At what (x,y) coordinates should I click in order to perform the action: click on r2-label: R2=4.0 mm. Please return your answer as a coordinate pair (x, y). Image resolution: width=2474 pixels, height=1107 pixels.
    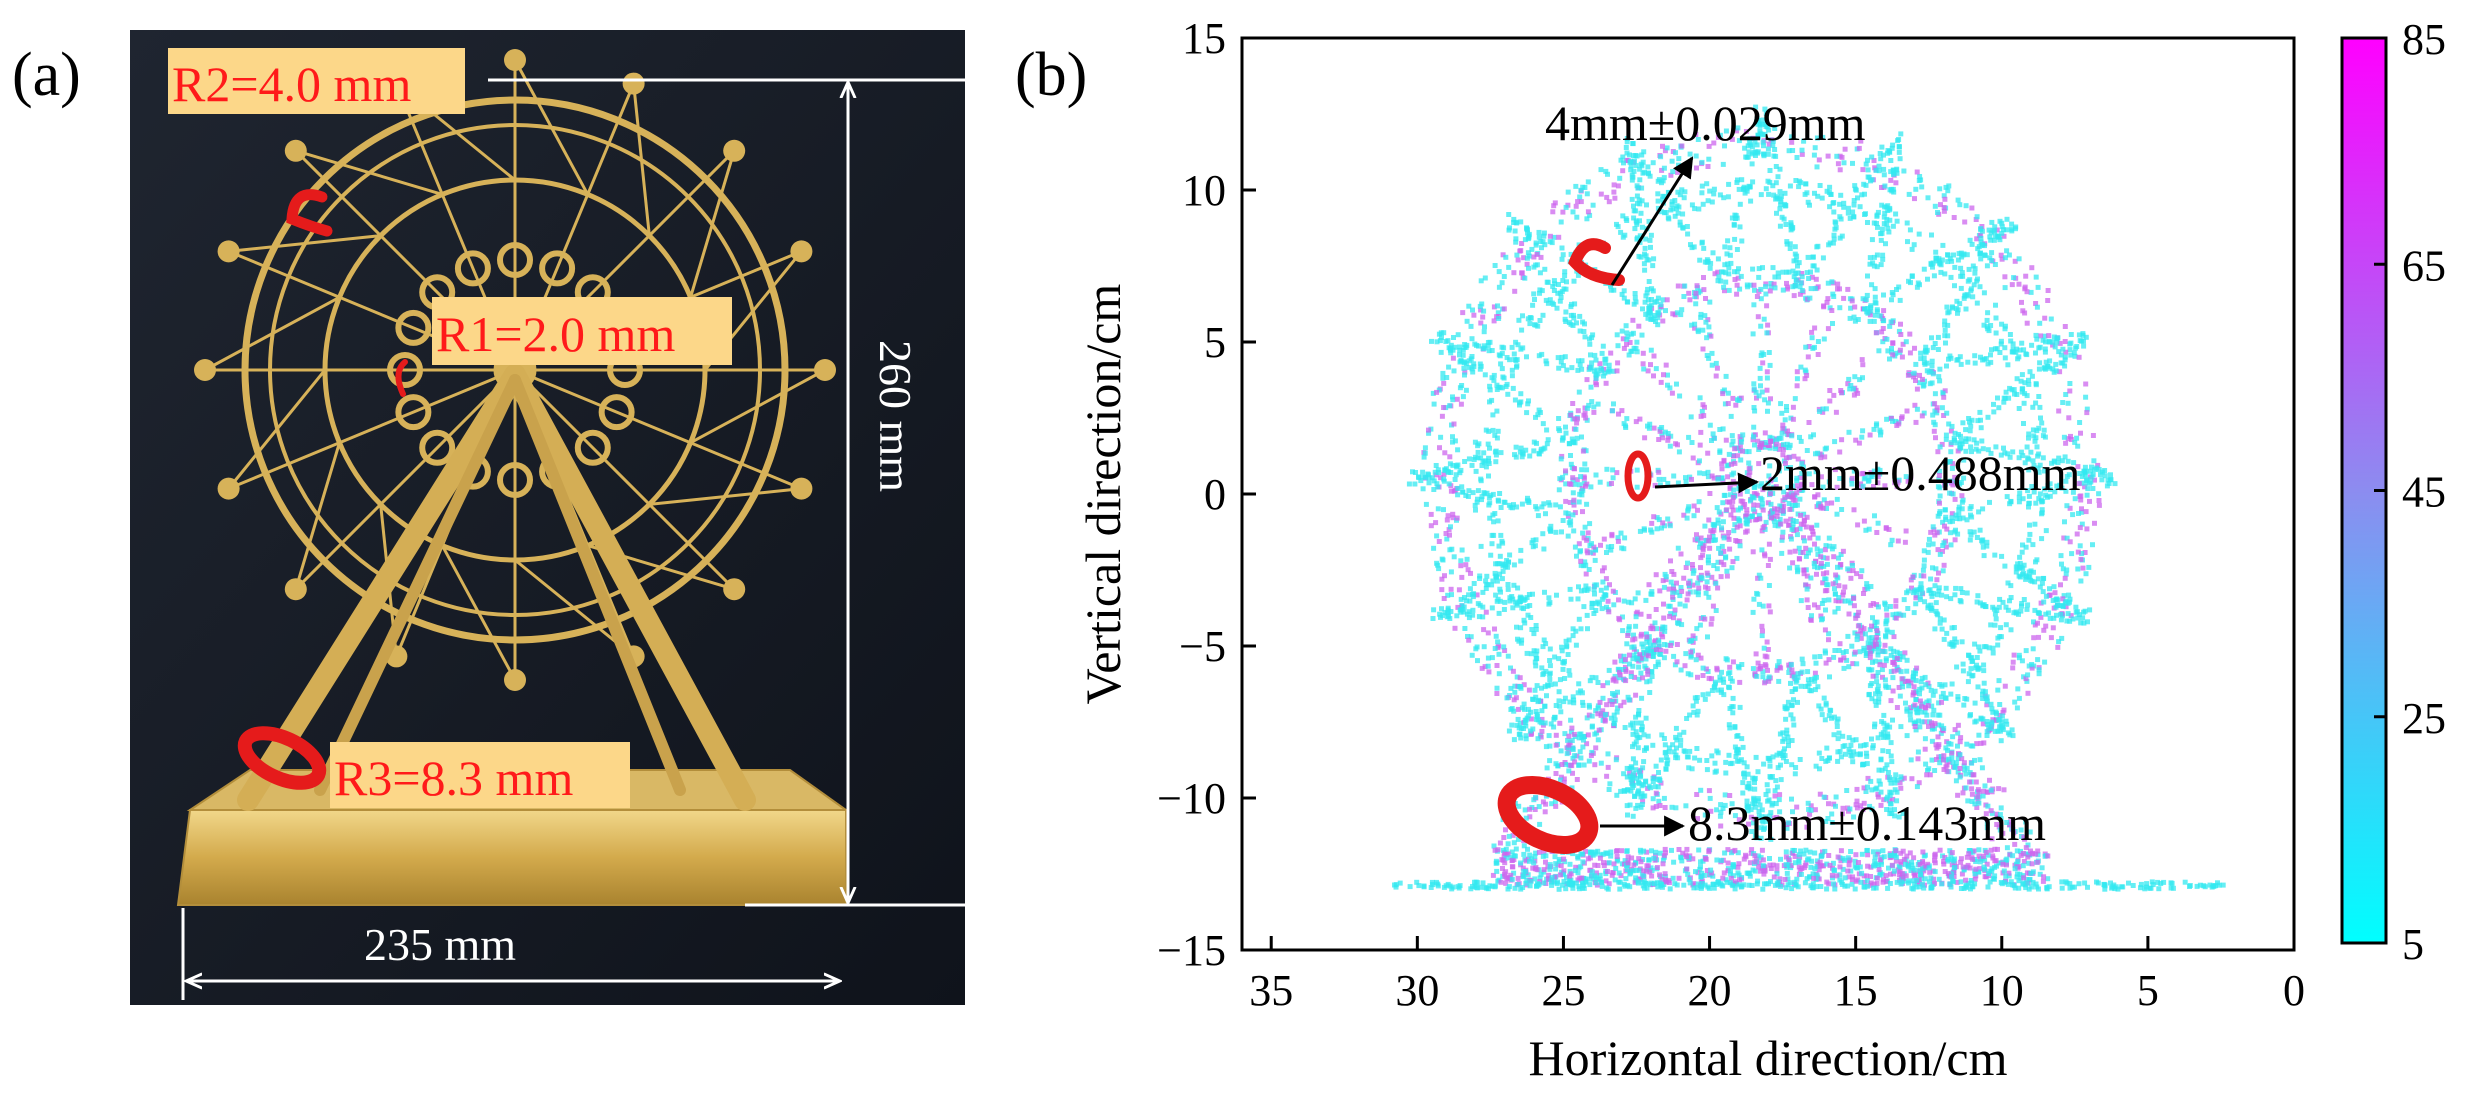
    Looking at the image, I should click on (291, 84).